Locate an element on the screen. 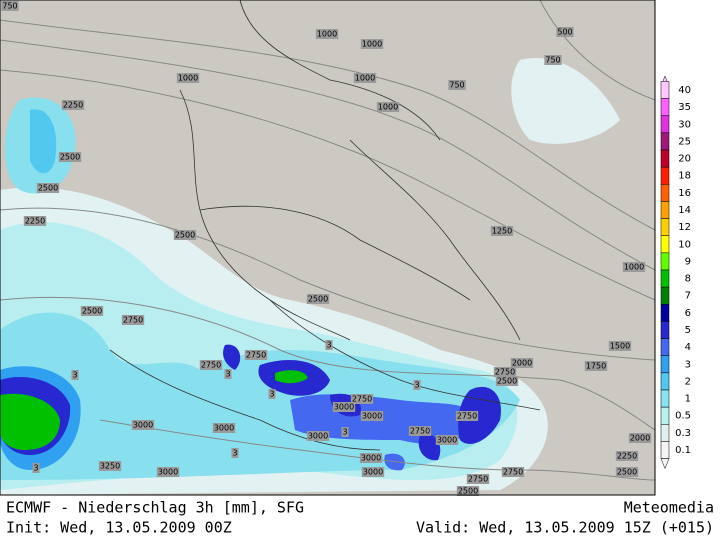 Image resolution: width=720 pixels, height=544 pixels. legend-label: 10 is located at coordinates (684, 244).